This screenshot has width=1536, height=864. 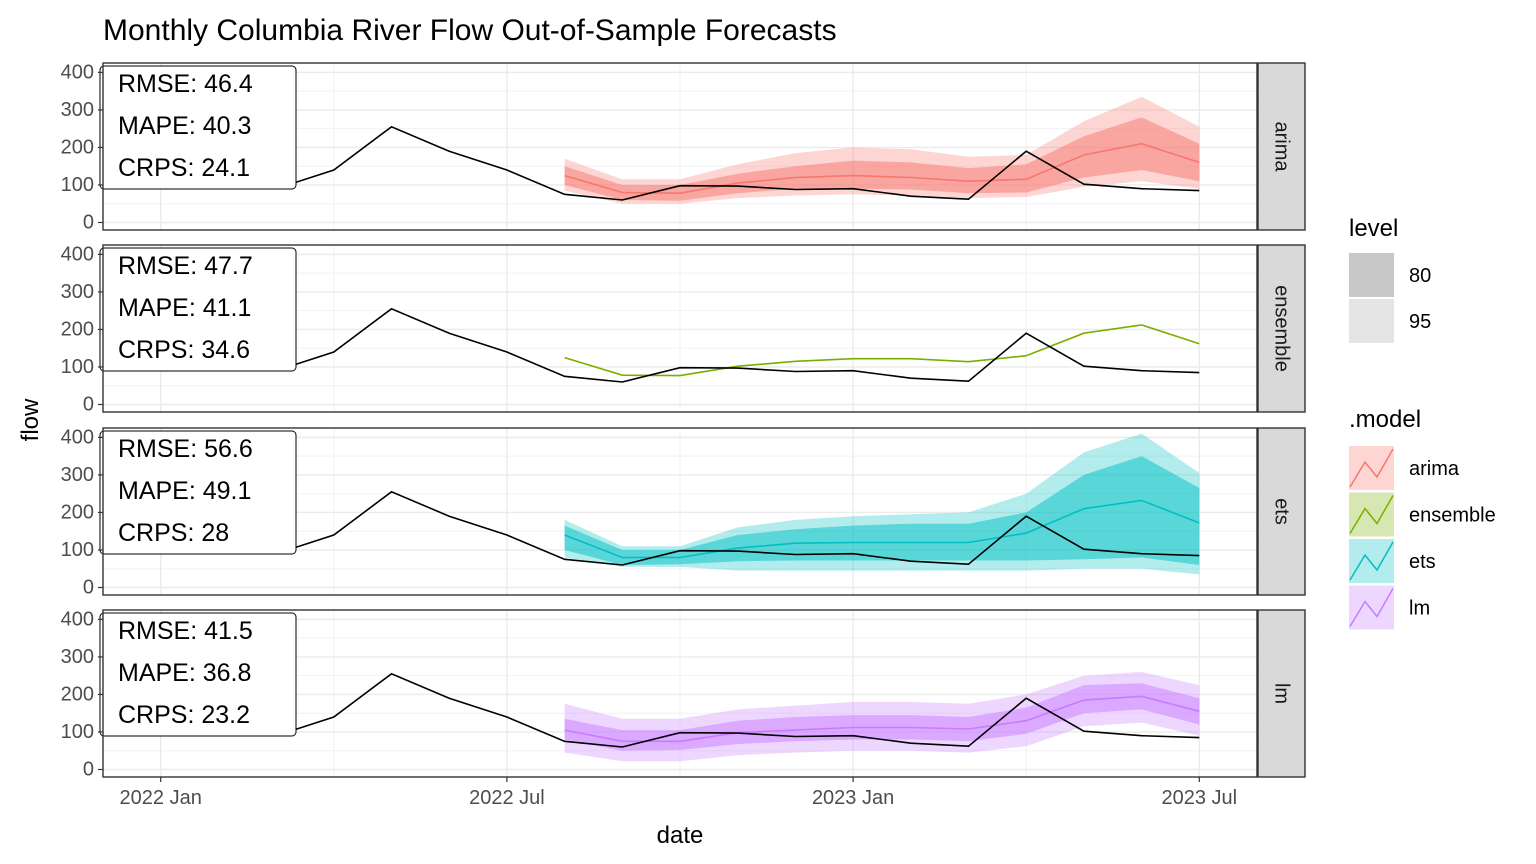 I want to click on x-axis: 2022 Jan 2022 Jul 2023 Jan 2023 Jul, so click(x=678, y=793).